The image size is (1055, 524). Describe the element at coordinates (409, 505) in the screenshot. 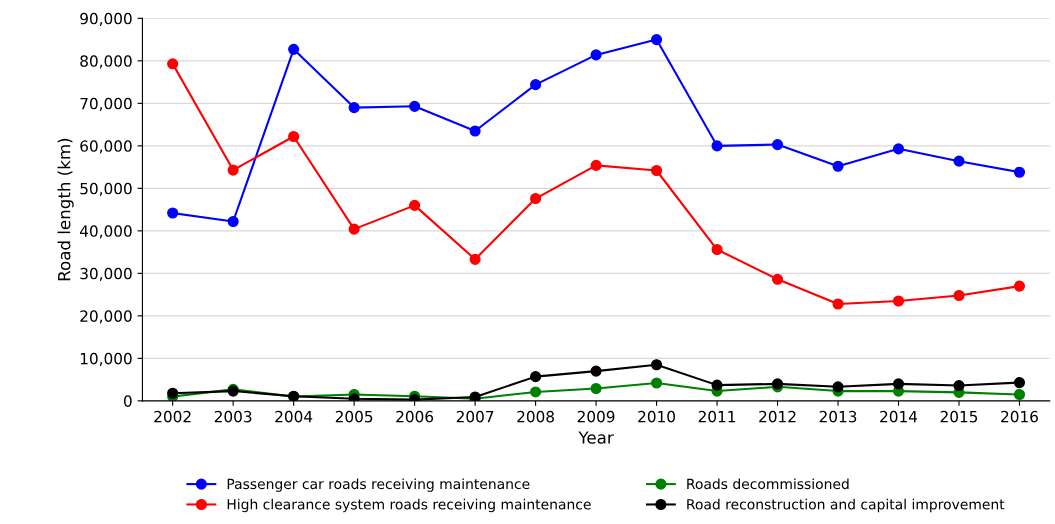

I see `legend-label: High clearance system roads receiving maintenance` at that location.